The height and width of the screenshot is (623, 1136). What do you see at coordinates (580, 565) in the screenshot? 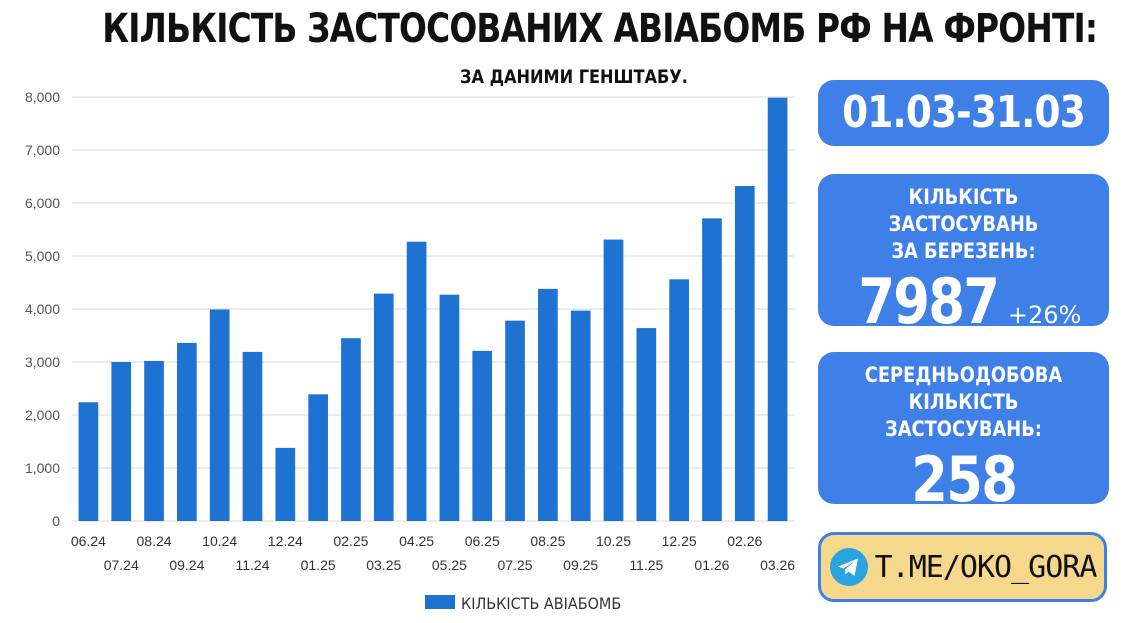
I see `x-tick-label: 09.25` at bounding box center [580, 565].